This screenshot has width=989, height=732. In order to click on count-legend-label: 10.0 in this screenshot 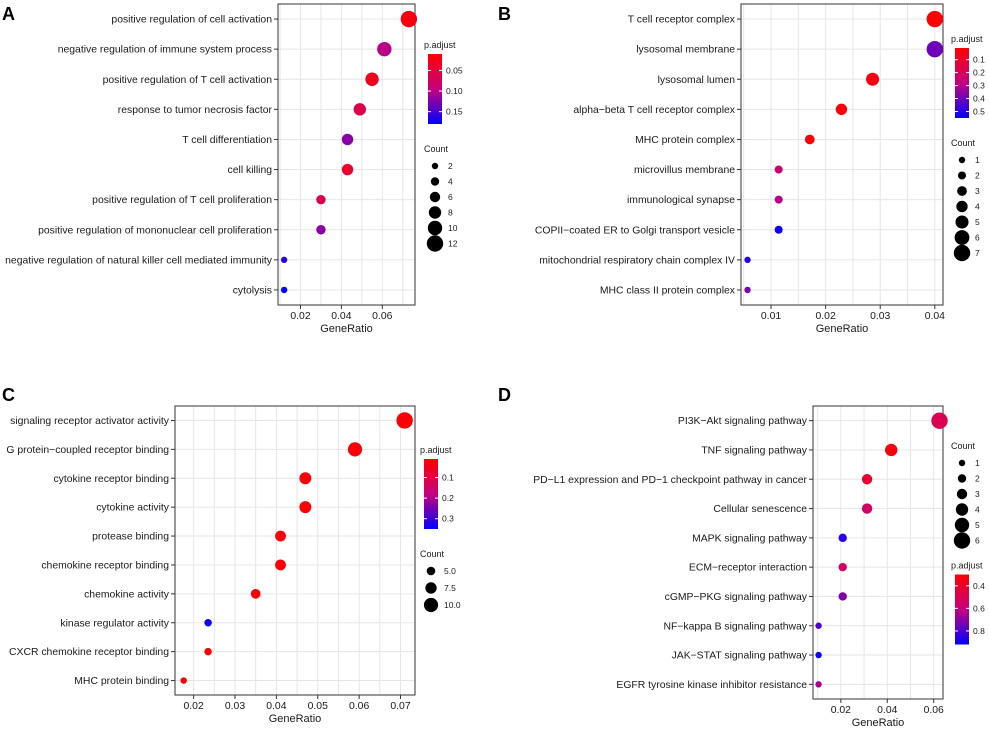, I will do `click(452, 605)`.